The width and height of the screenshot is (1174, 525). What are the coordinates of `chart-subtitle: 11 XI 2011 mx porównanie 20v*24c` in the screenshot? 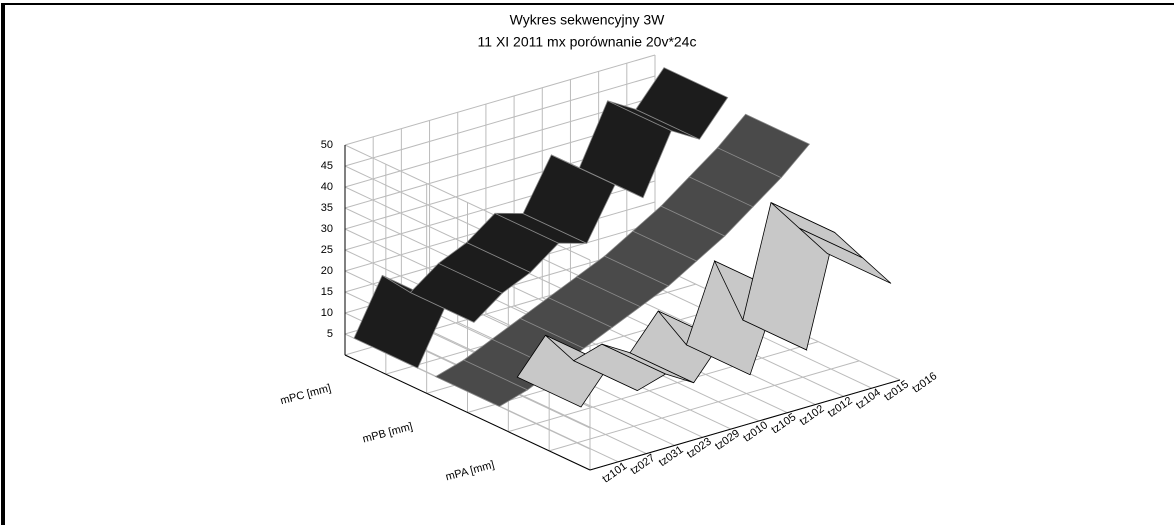 It's located at (587, 42).